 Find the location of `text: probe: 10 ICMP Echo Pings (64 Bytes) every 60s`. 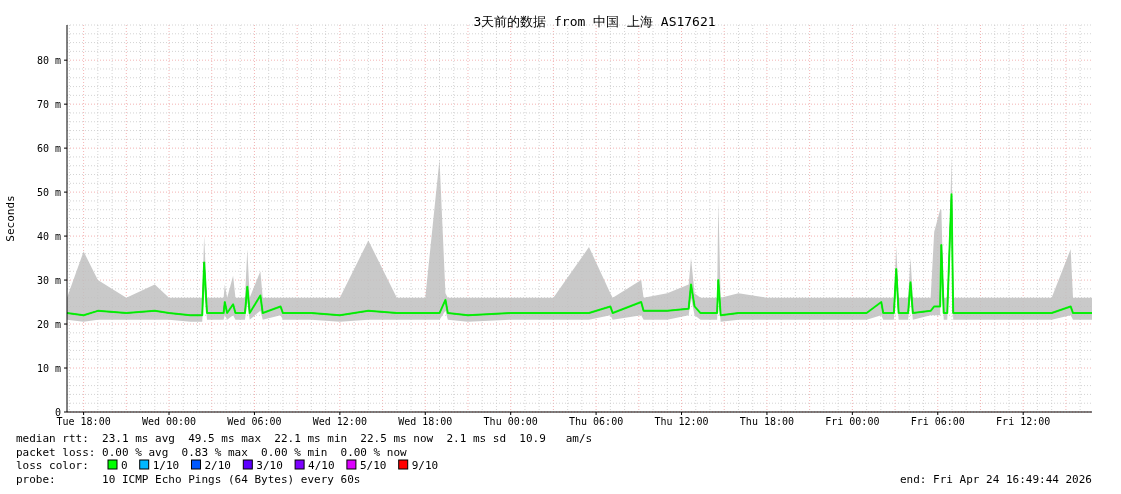

text: probe: 10 ICMP Echo Pings (64 Bytes) every 60s is located at coordinates (188, 479).